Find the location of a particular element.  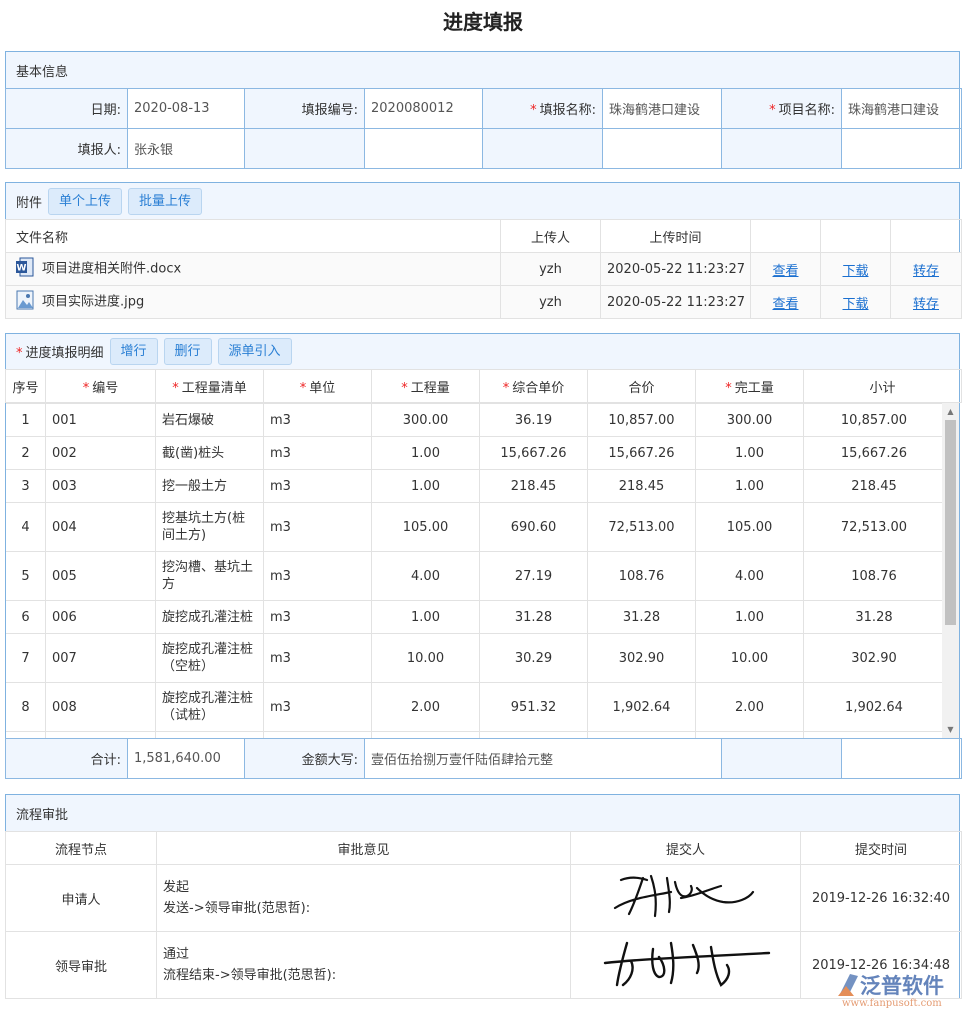

cell-quantity: 105.00 is located at coordinates (425, 527).